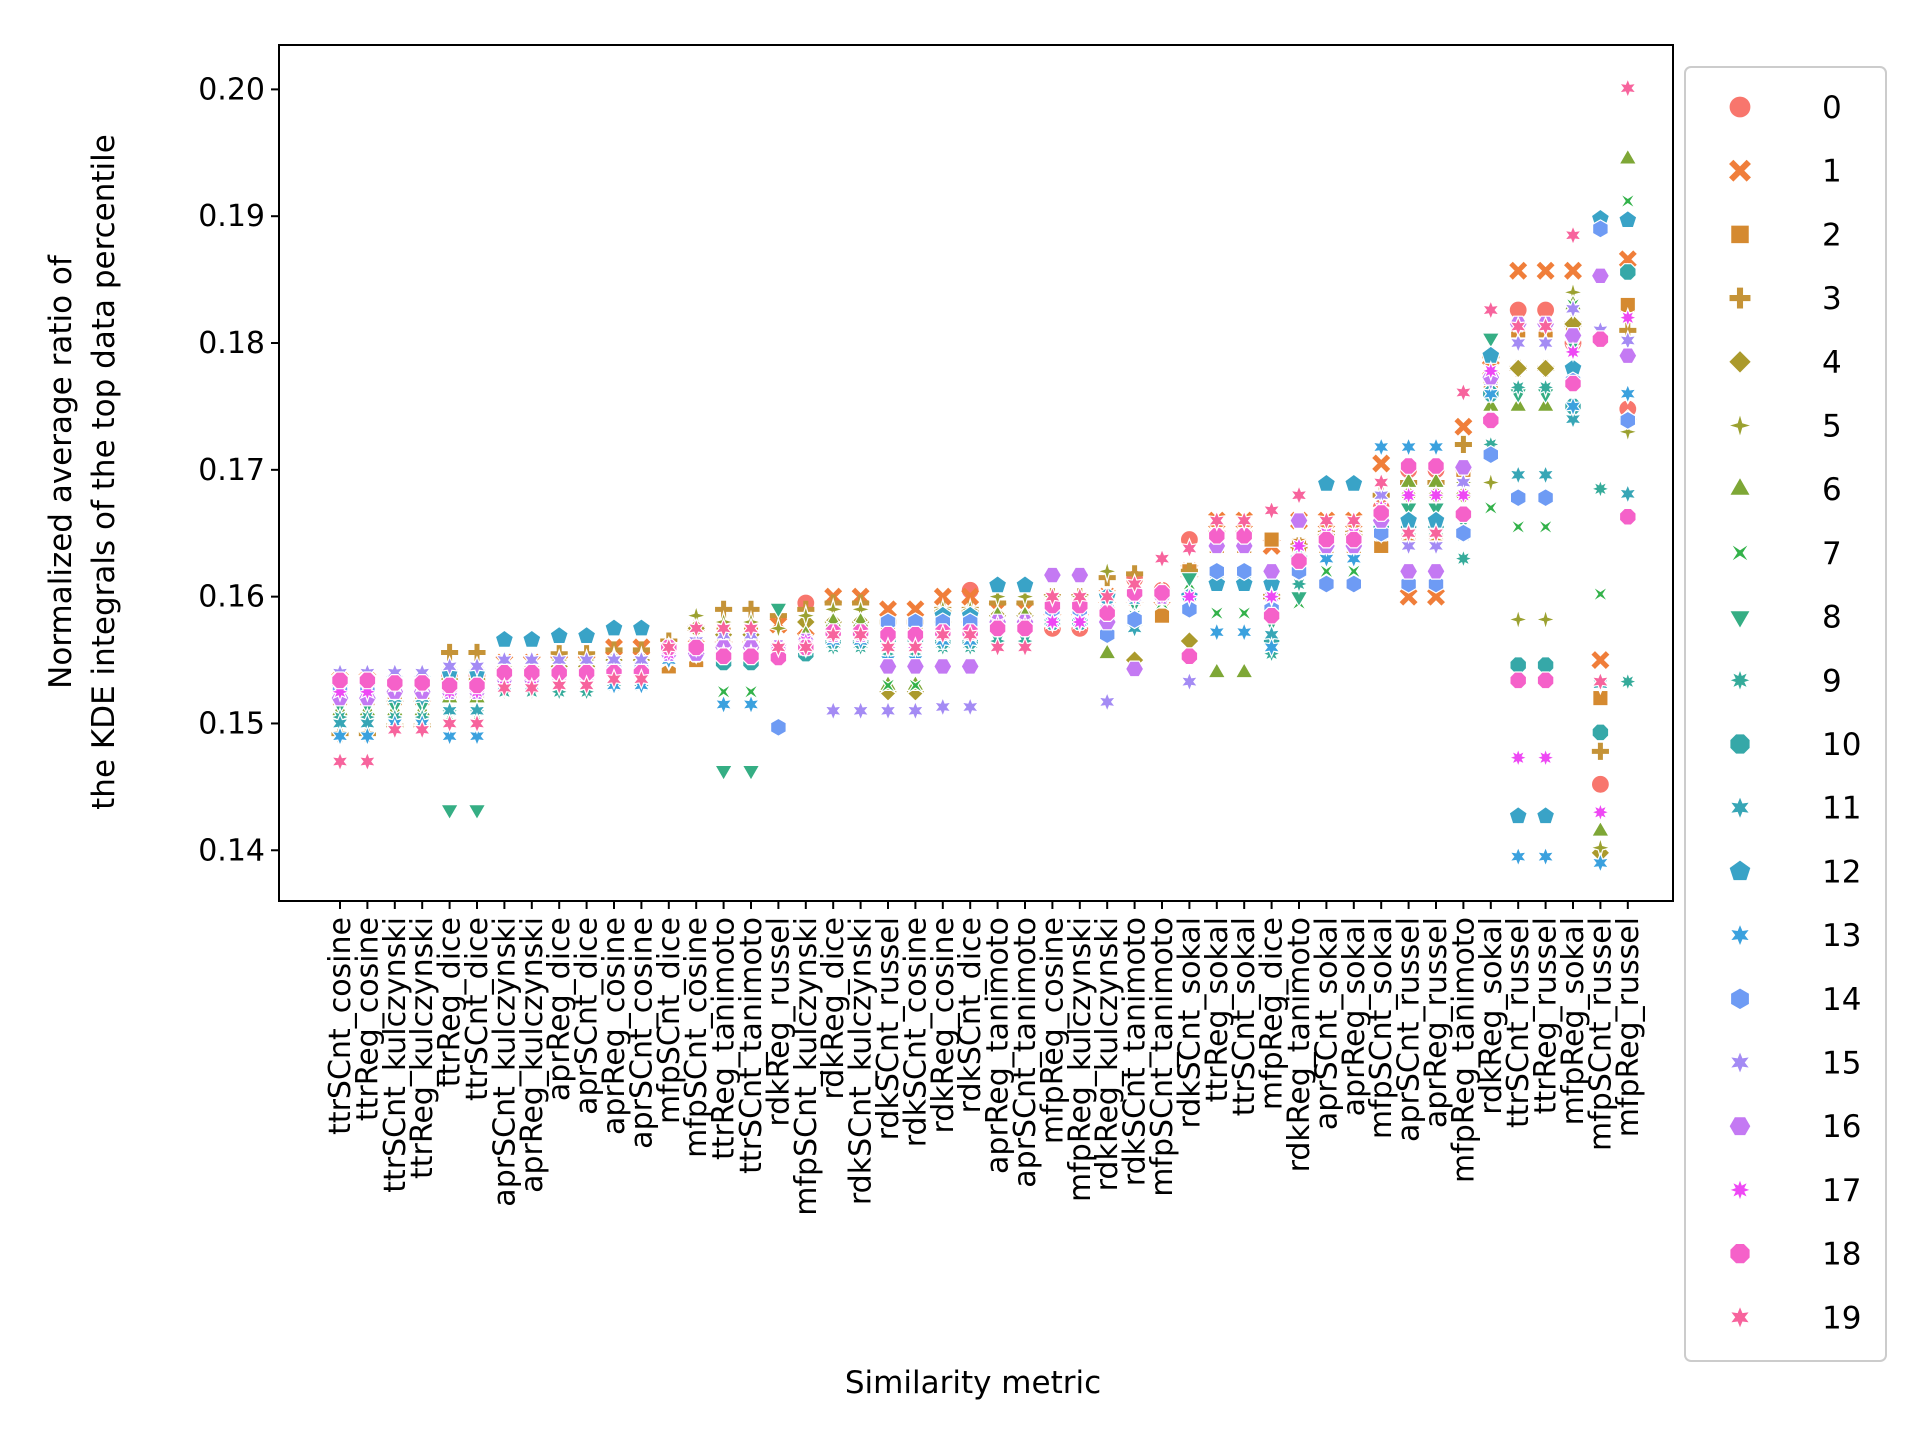 Image resolution: width=1920 pixels, height=1444 pixels. I want to click on legend-label: 11, so click(1841, 809).